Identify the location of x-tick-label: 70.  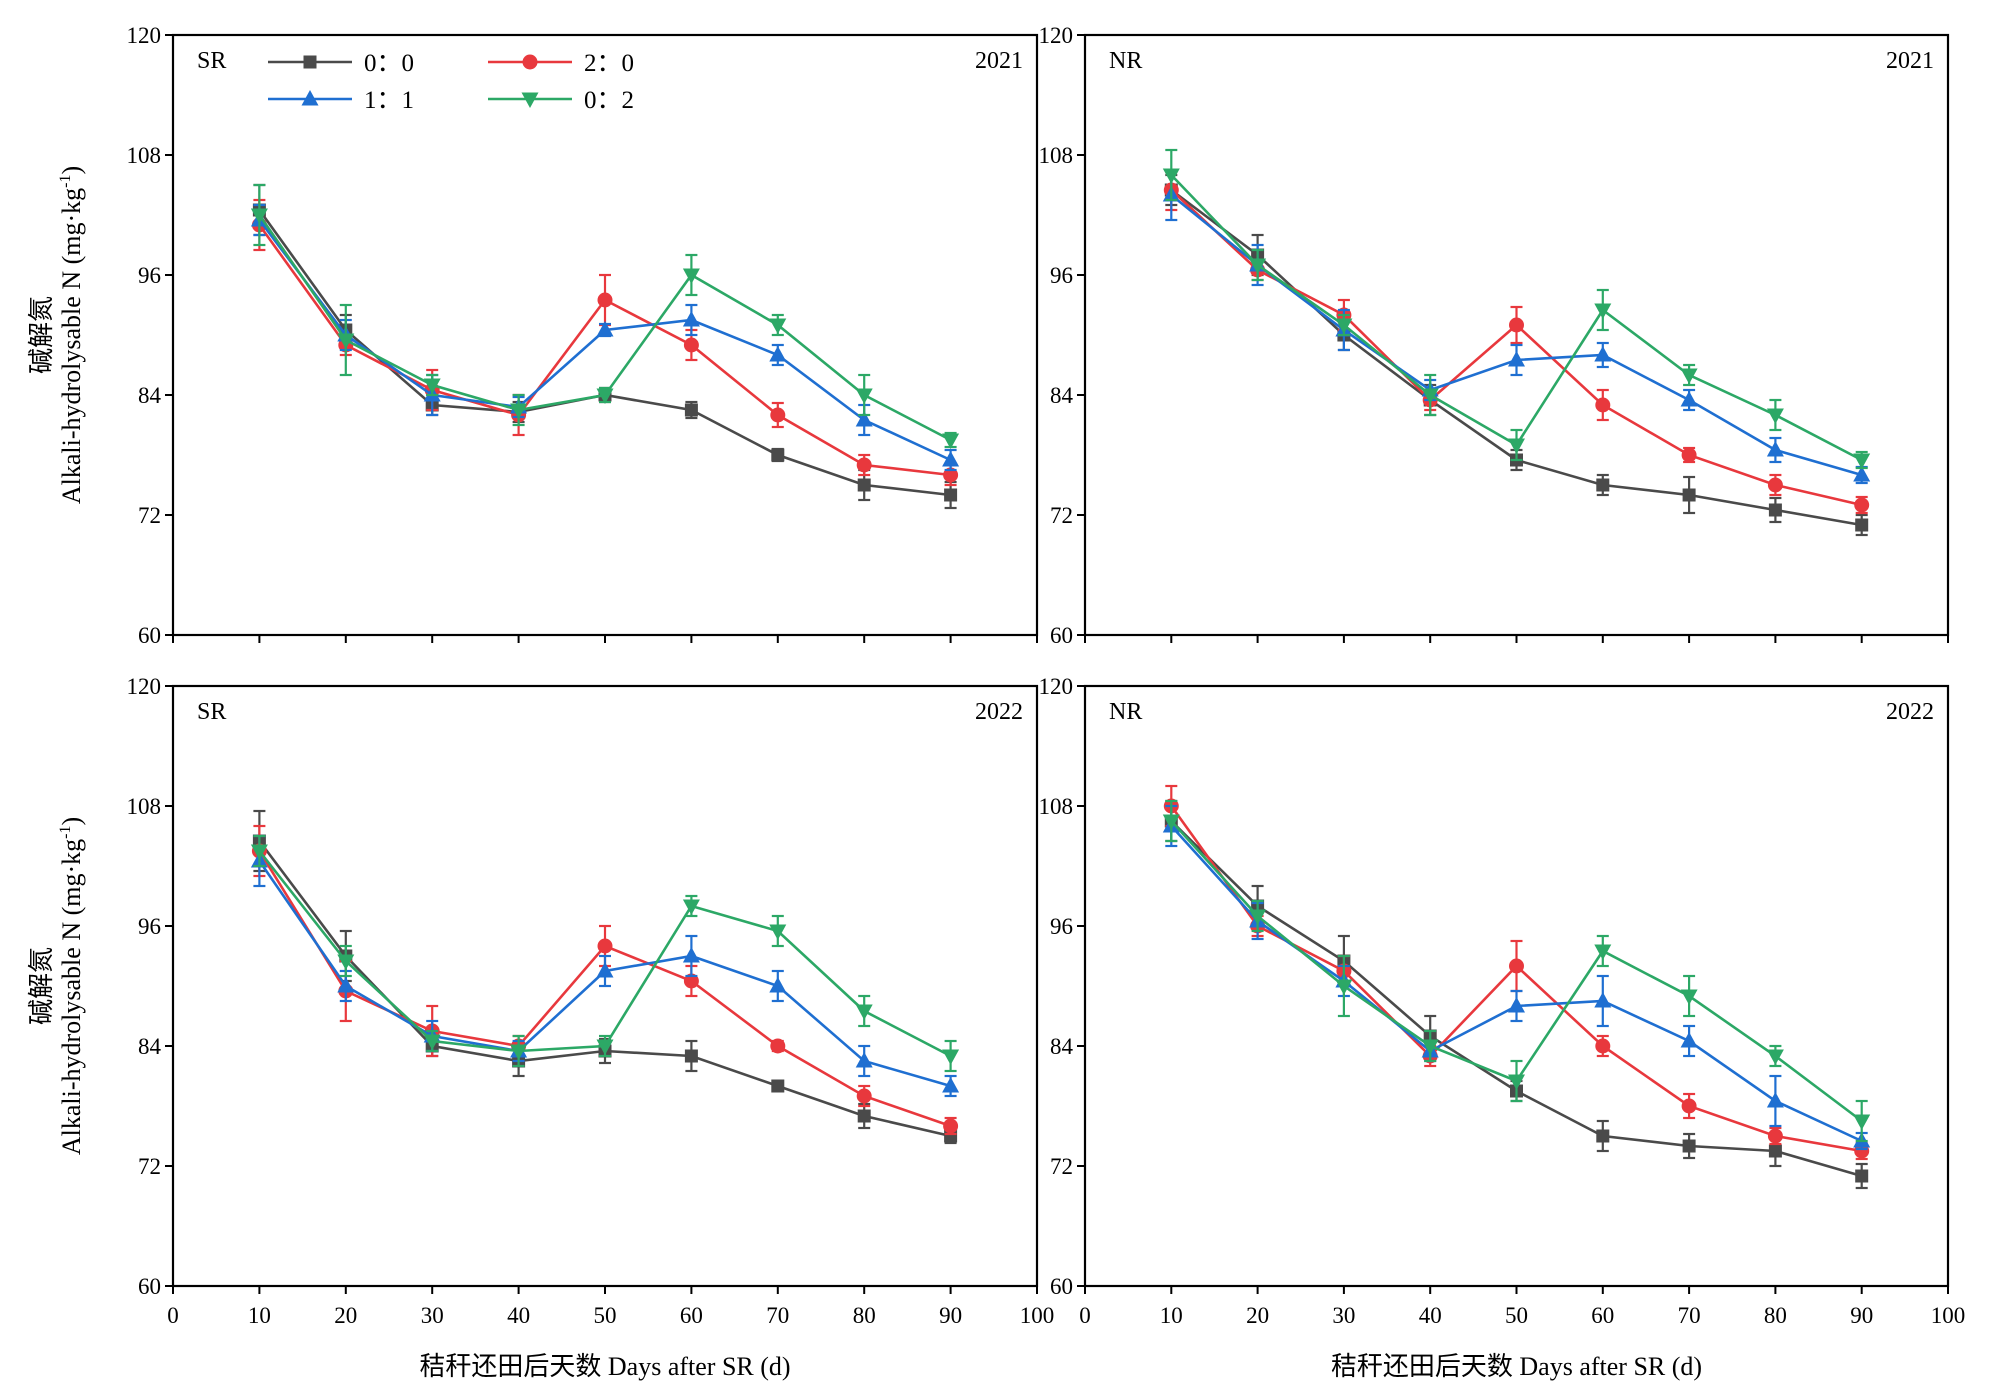
(777, 1315).